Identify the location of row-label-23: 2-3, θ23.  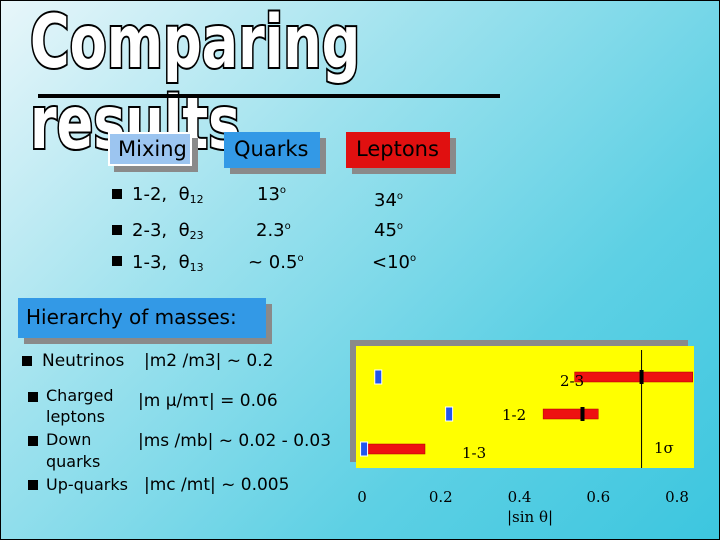
(168, 231).